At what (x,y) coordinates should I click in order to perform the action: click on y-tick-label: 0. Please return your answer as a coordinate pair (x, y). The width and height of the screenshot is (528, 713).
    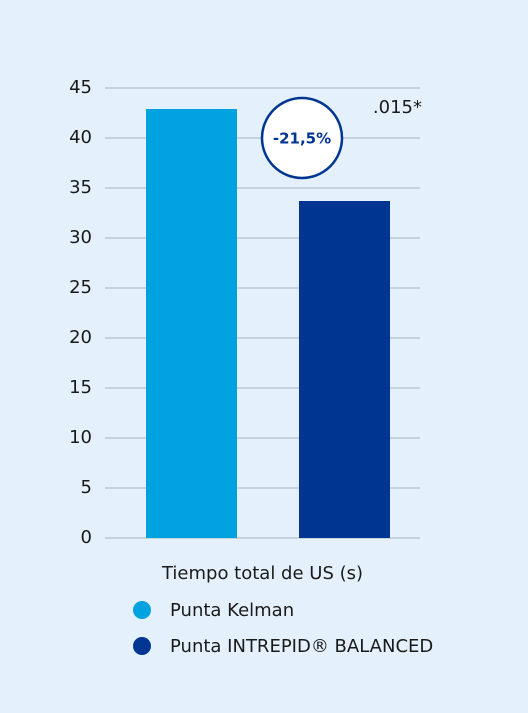
    Looking at the image, I should click on (86, 537).